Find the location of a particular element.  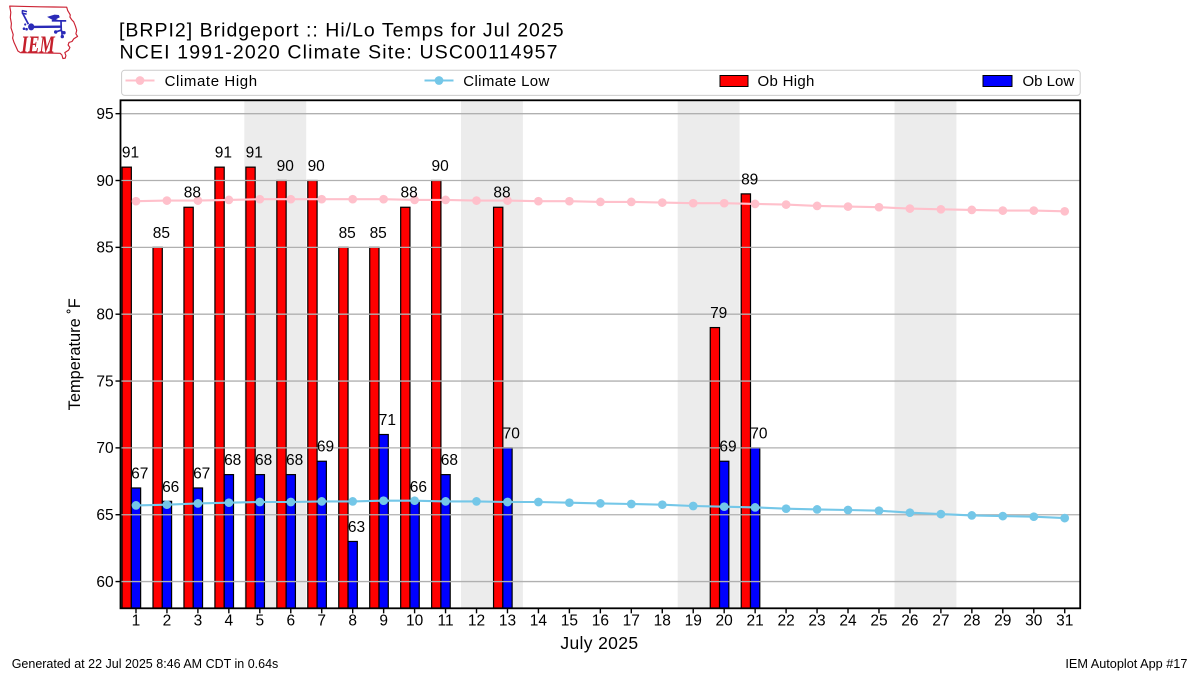

svg-text: 6 is located at coordinates (290, 621).